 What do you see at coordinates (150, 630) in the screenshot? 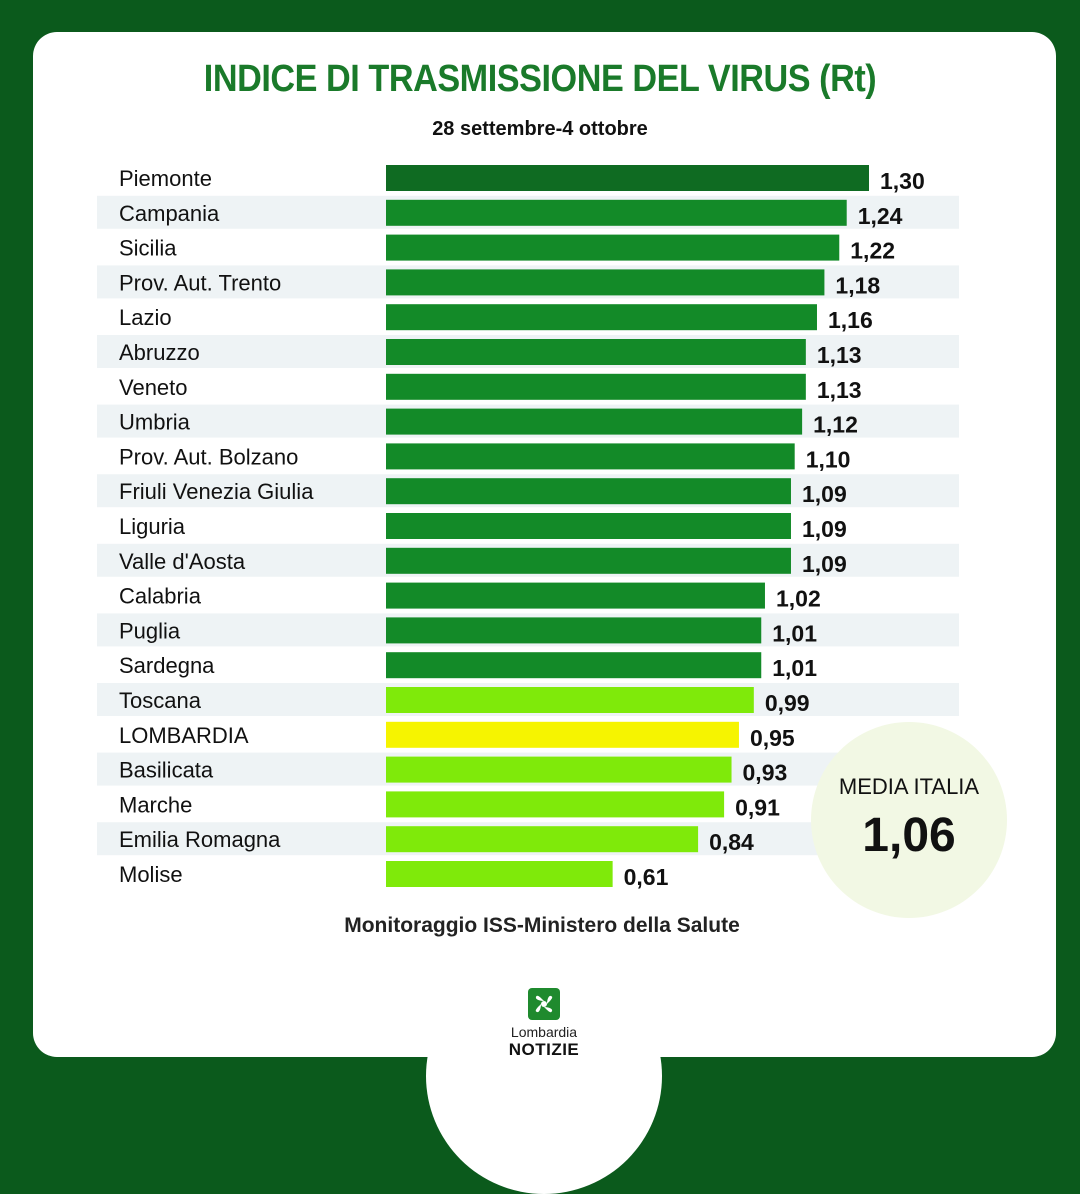
I see `category-label: Puglia` at bounding box center [150, 630].